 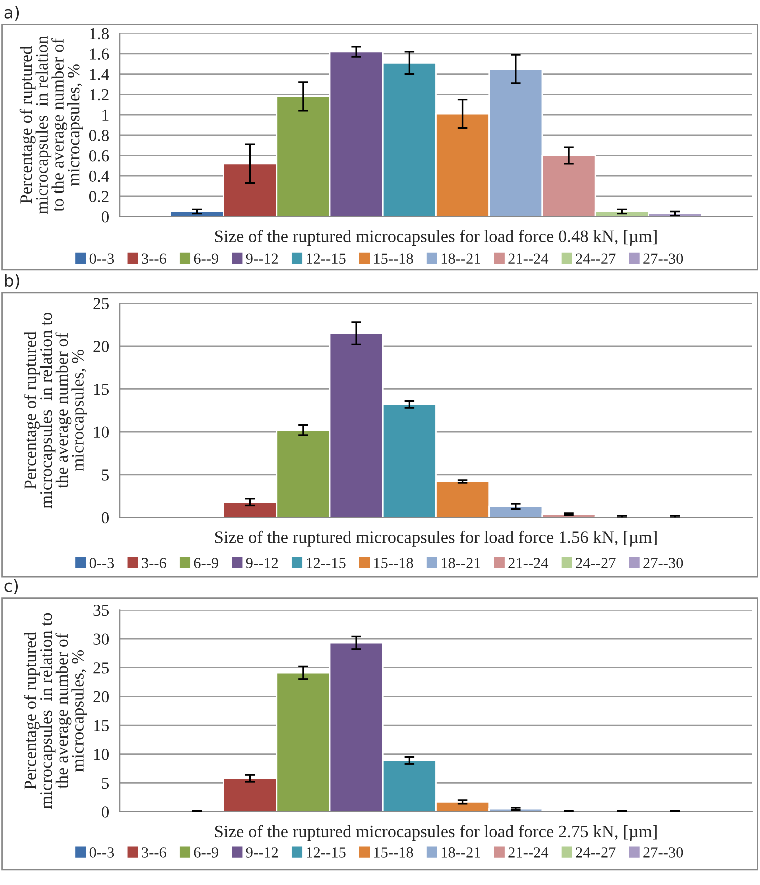 I want to click on y-tick-label: 1.2, so click(x=99, y=95).